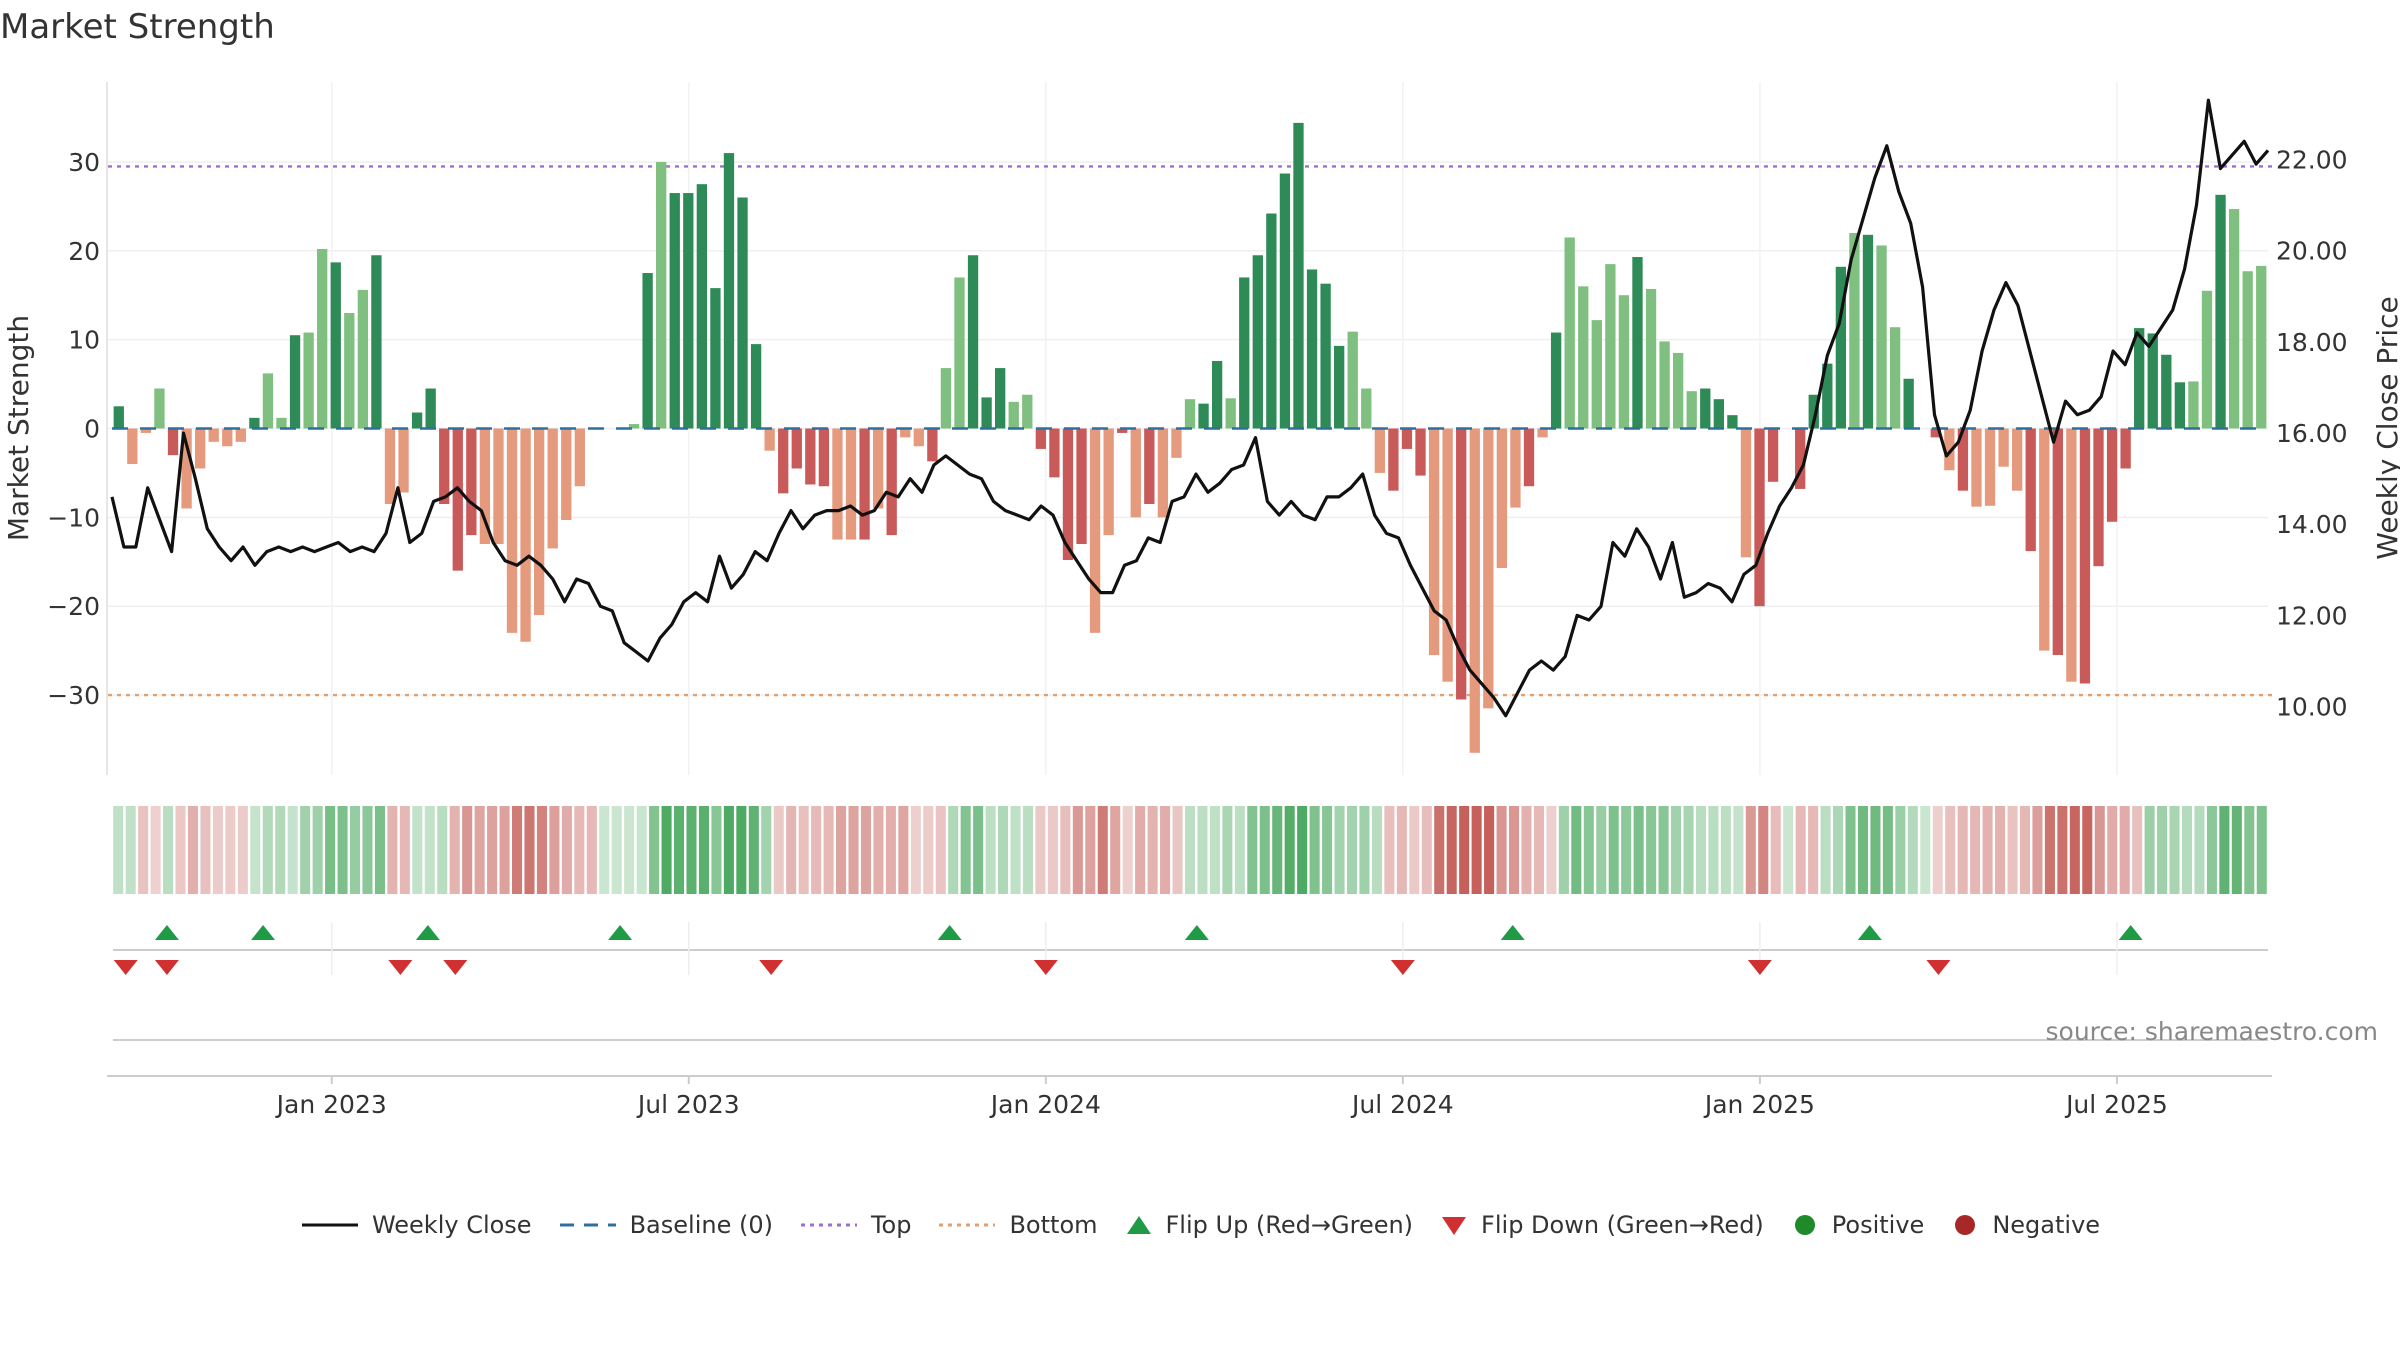  What do you see at coordinates (2312, 342) in the screenshot?
I see `right-tick-label: 18.00` at bounding box center [2312, 342].